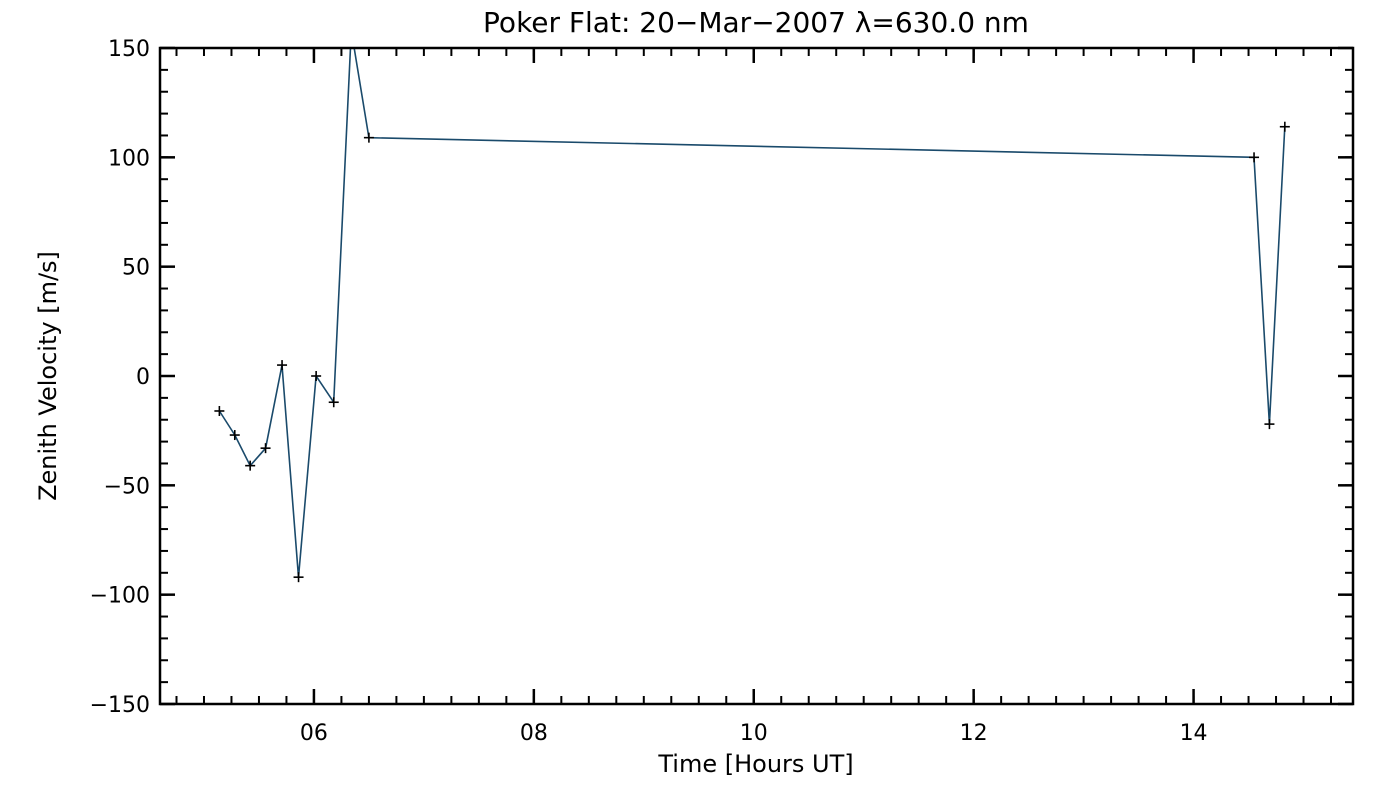 The width and height of the screenshot is (1400, 805). Describe the element at coordinates (314, 733) in the screenshot. I see `x-tick-label: 06` at that location.